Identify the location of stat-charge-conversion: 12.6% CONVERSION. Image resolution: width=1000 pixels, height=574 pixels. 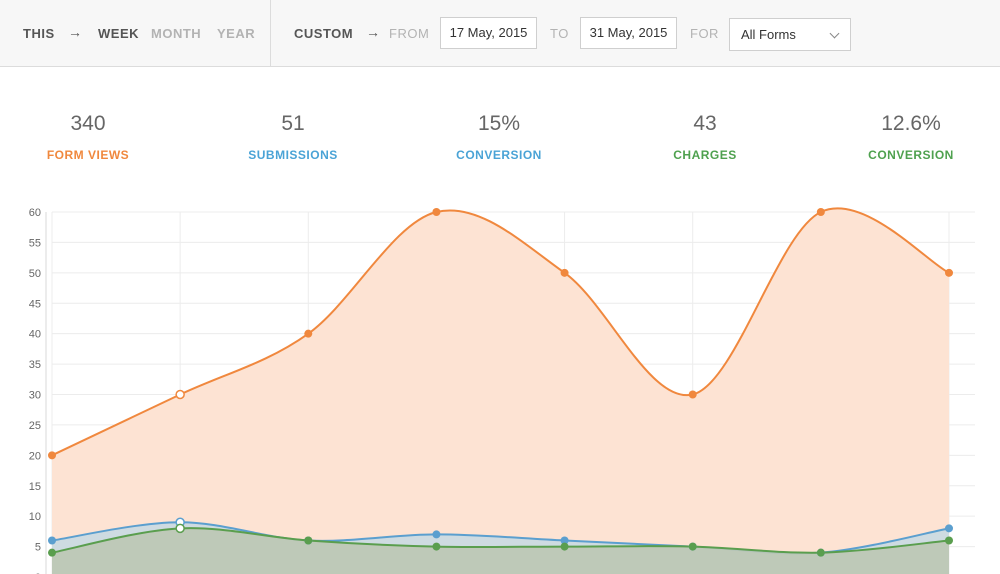
(905, 137).